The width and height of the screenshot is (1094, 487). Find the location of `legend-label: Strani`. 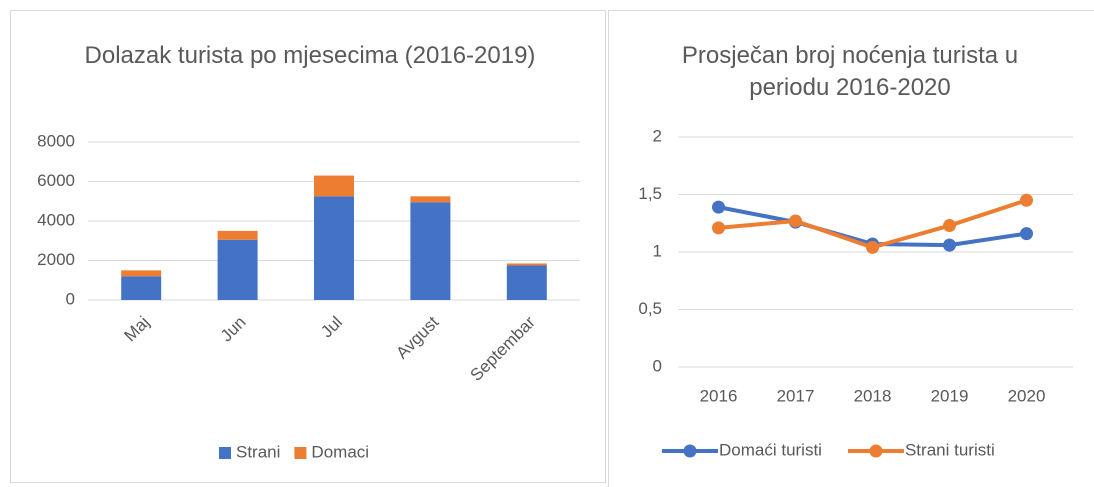

legend-label: Strani is located at coordinates (258, 451).